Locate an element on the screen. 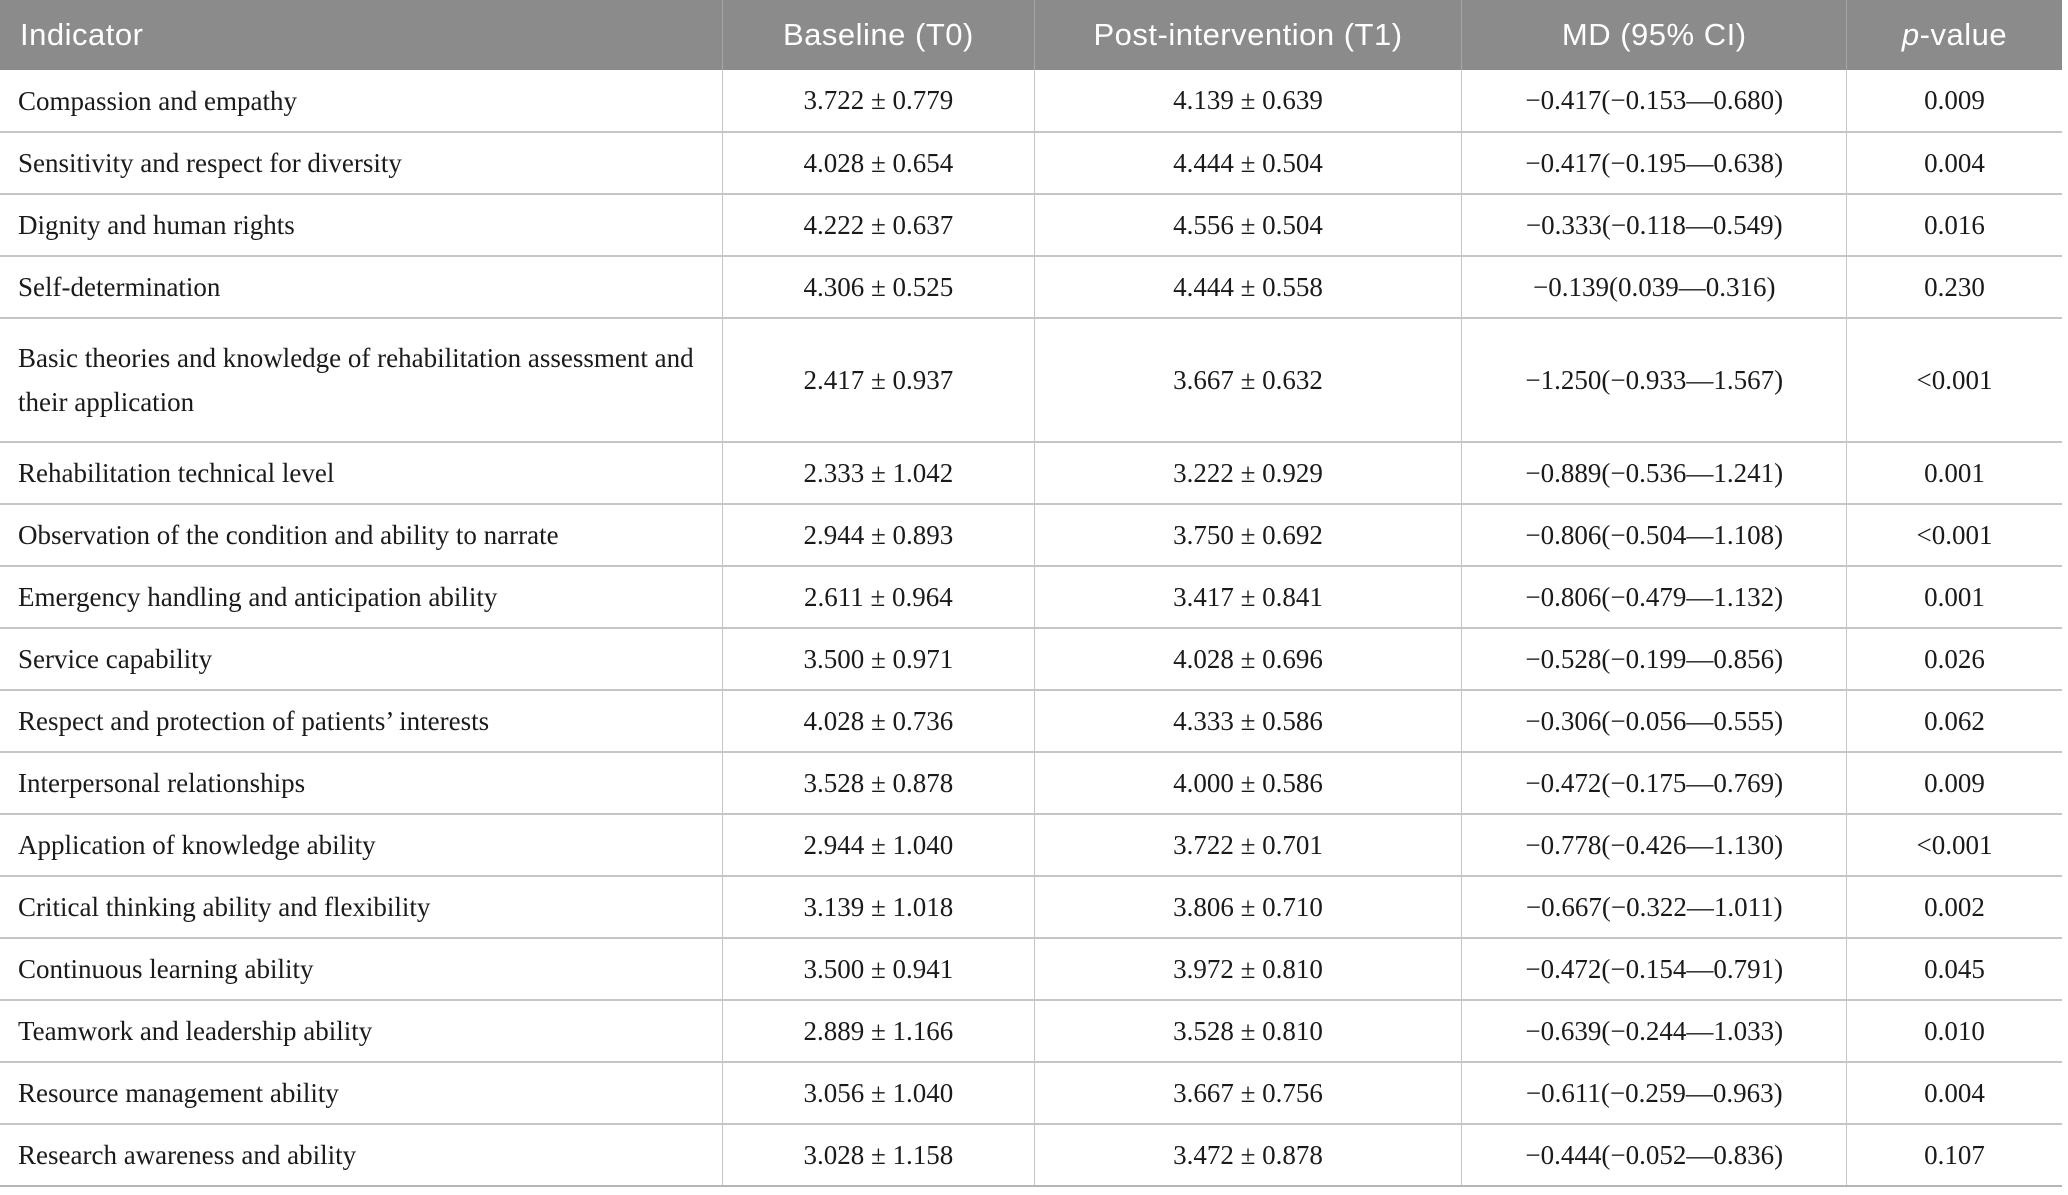 This screenshot has height=1195, width=2068. md-ci-cell: −0.667(−0.322—1.011) is located at coordinates (1654, 906).